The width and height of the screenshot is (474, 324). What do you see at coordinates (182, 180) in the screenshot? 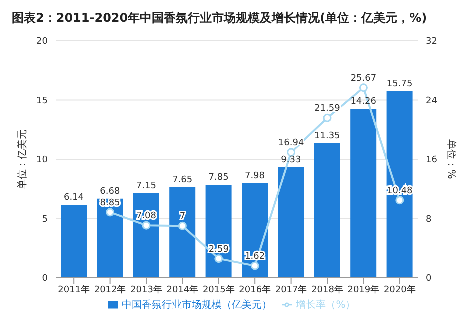
I see `data-label: 7.65` at bounding box center [182, 180].